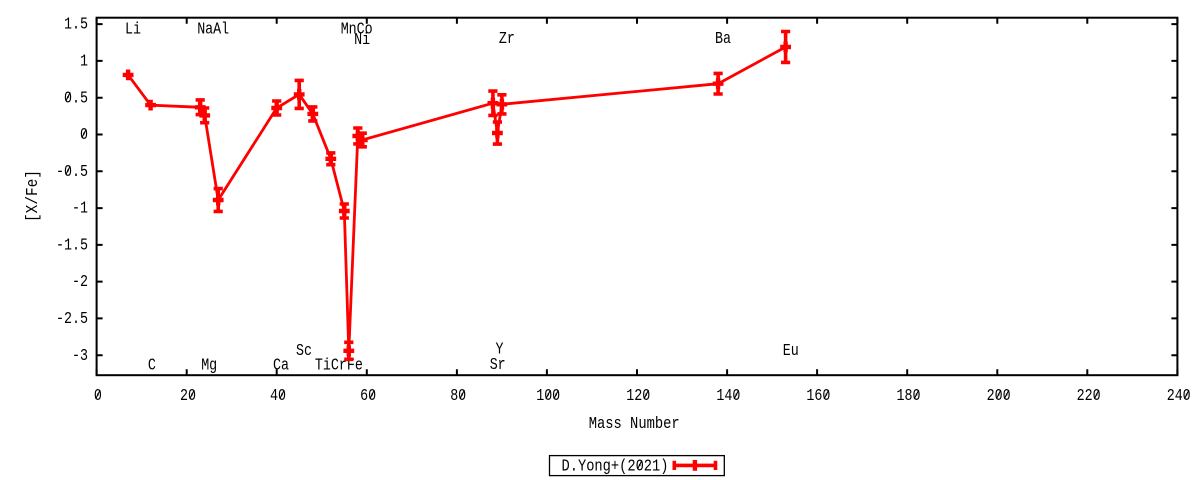  I want to click on svg-text: Y, so click(500, 350).